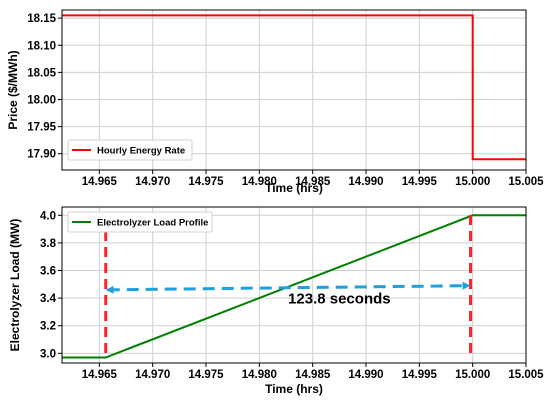 The image size is (550, 402). What do you see at coordinates (15, 285) in the screenshot?
I see `load-y-axis-label: Electrolyzer Load (MW)` at bounding box center [15, 285].